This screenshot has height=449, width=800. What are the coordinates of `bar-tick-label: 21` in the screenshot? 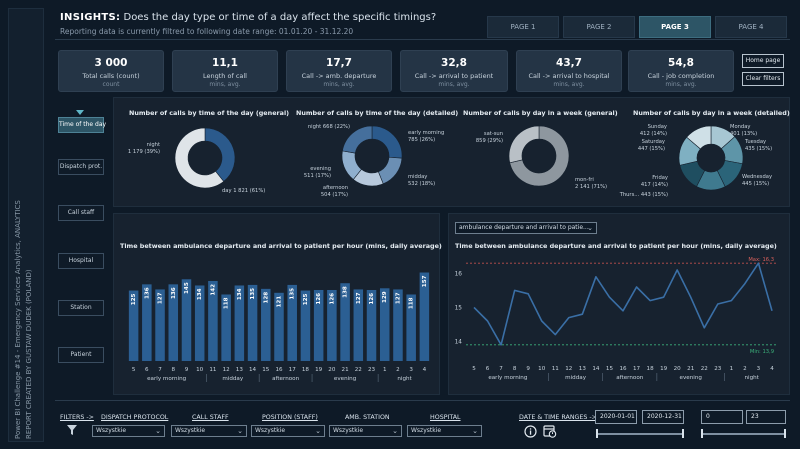 It's located at (346, 370).